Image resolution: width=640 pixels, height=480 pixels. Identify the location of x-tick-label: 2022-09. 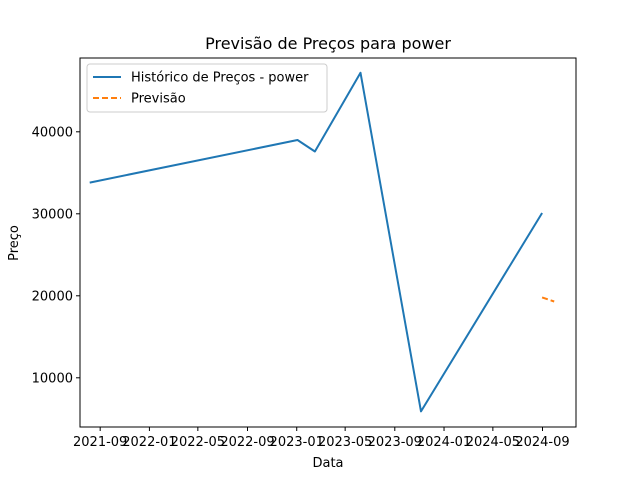
(247, 442).